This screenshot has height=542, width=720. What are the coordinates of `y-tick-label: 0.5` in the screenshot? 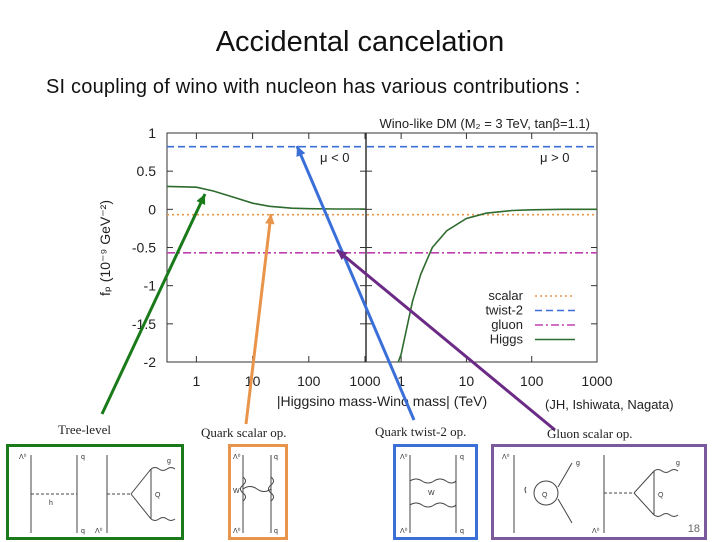 It's located at (147, 171).